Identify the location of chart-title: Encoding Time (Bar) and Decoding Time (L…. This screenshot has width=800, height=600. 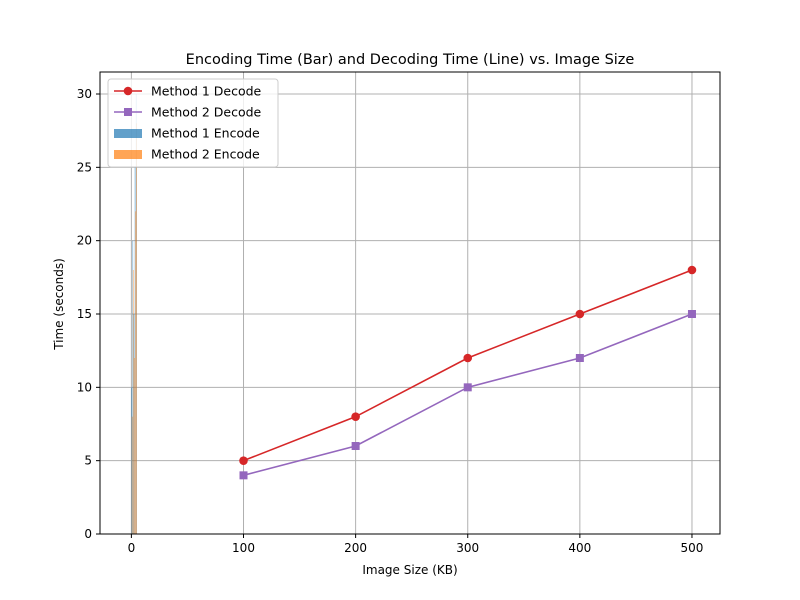
(410, 60).